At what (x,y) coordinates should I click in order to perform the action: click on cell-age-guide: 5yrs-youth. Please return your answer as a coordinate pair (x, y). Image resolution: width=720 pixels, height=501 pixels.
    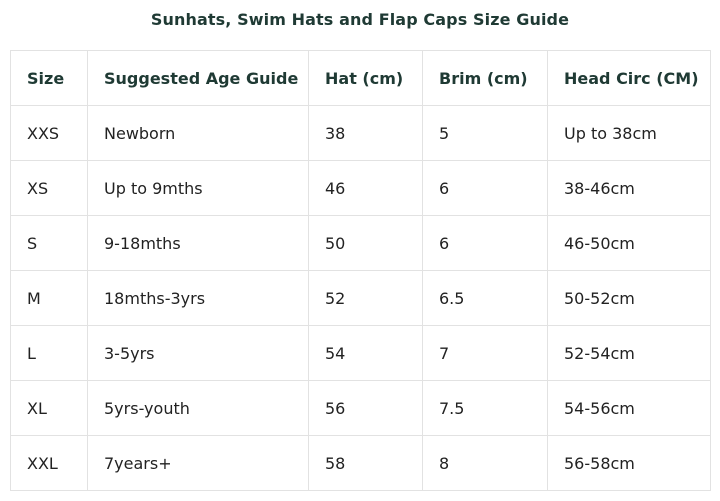
    Looking at the image, I should click on (198, 408).